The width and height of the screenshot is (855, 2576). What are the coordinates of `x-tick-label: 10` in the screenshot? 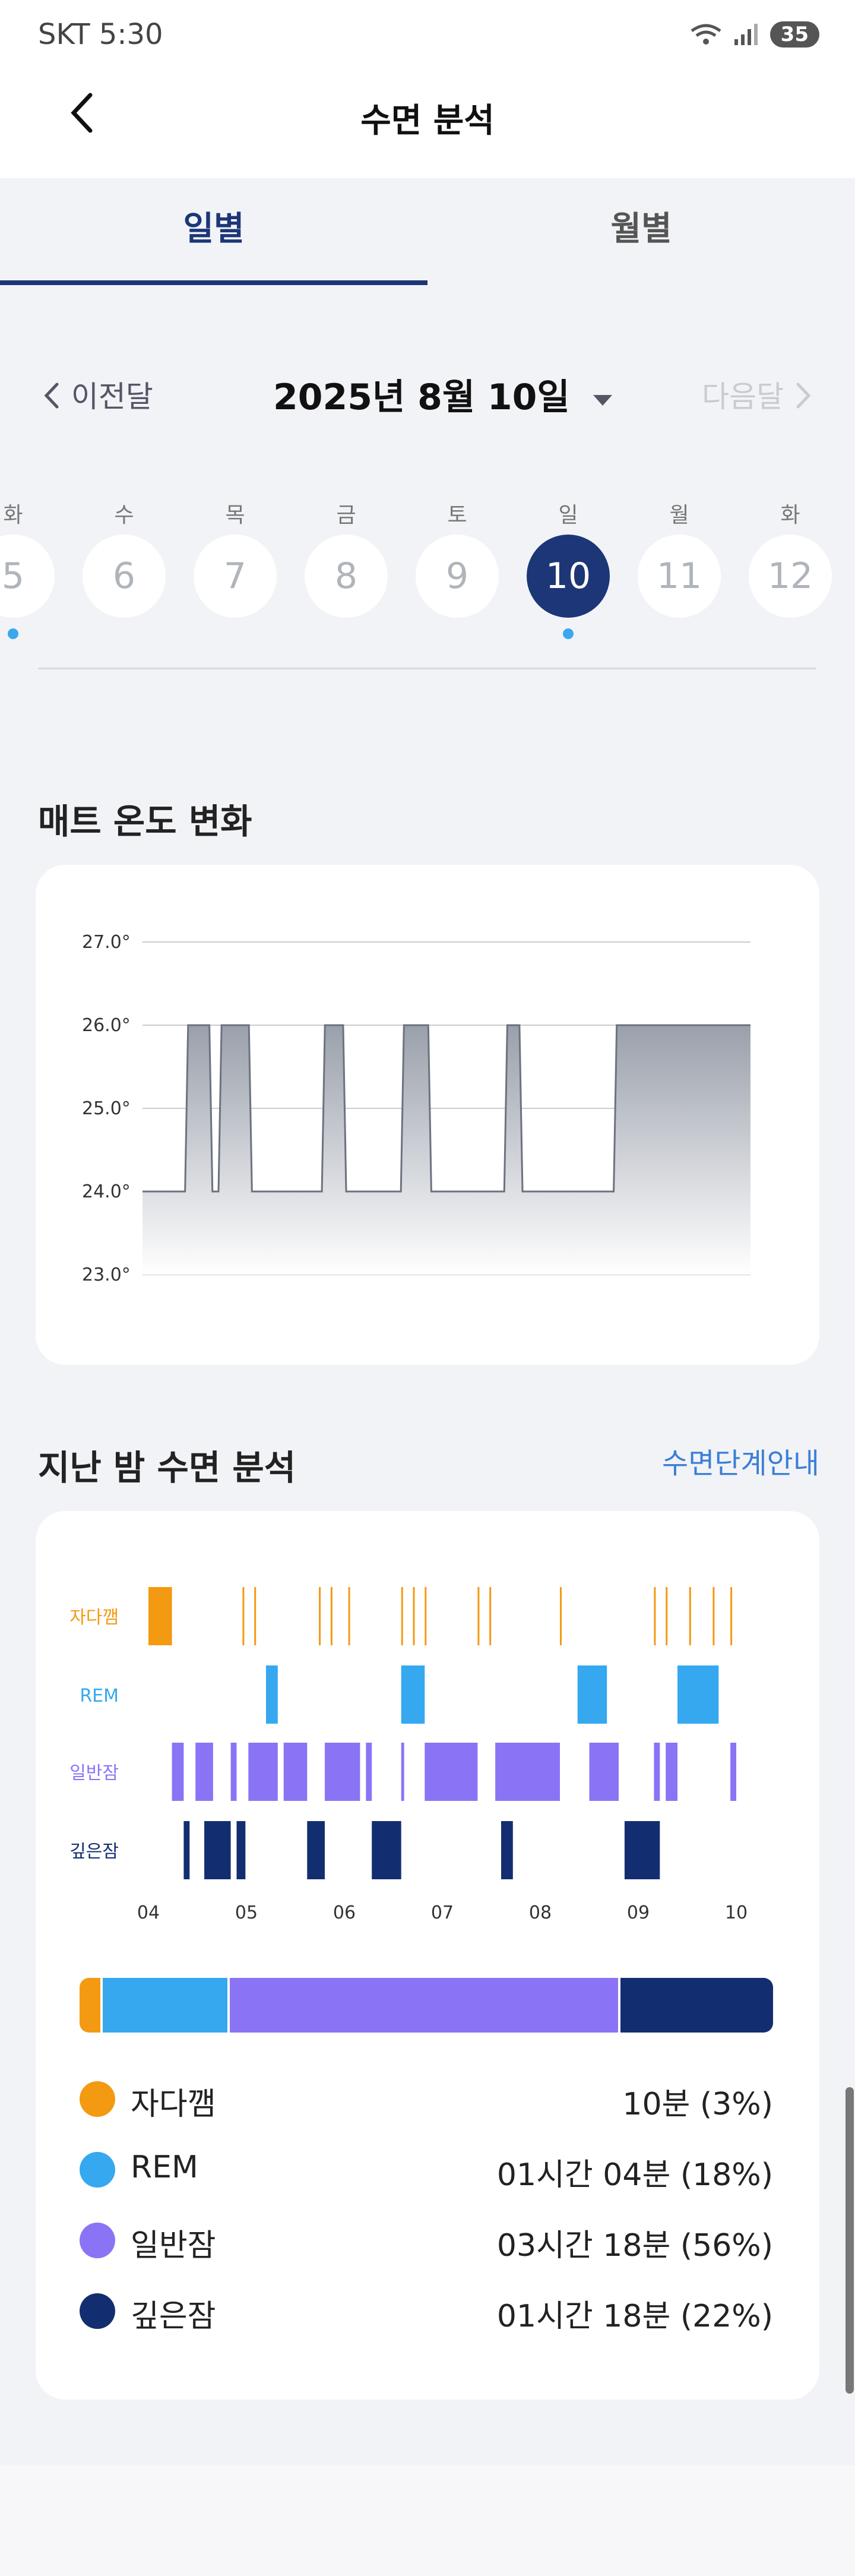 It's located at (736, 1912).